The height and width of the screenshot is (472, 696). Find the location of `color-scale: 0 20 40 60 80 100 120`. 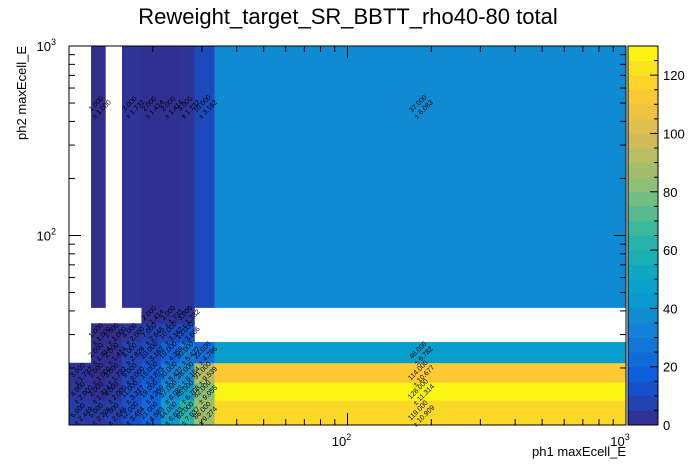

color-scale: 0 20 40 60 80 100 120 is located at coordinates (656, 239).